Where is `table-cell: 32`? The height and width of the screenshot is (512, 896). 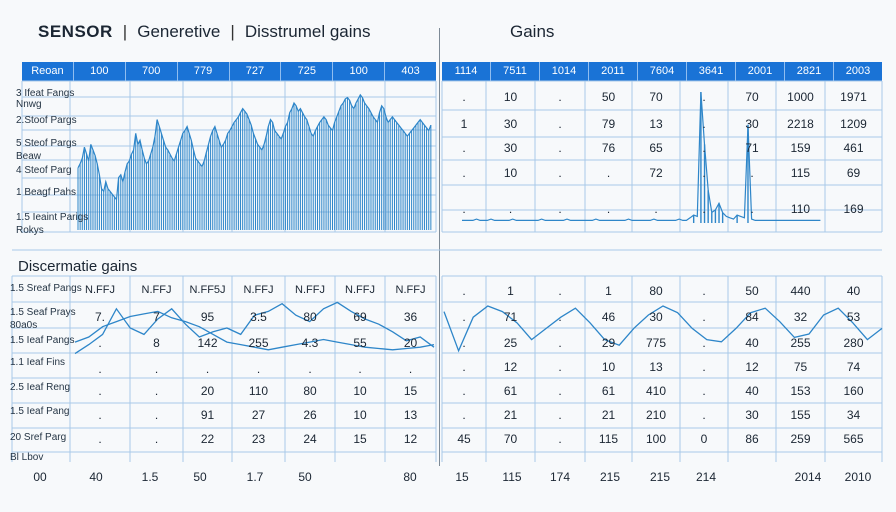 table-cell: 32 is located at coordinates (800, 317).